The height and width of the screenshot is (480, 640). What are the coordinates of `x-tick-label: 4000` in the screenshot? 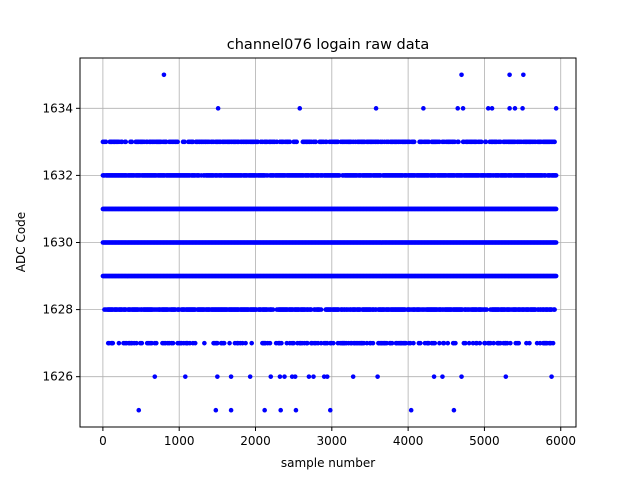 It's located at (408, 441).